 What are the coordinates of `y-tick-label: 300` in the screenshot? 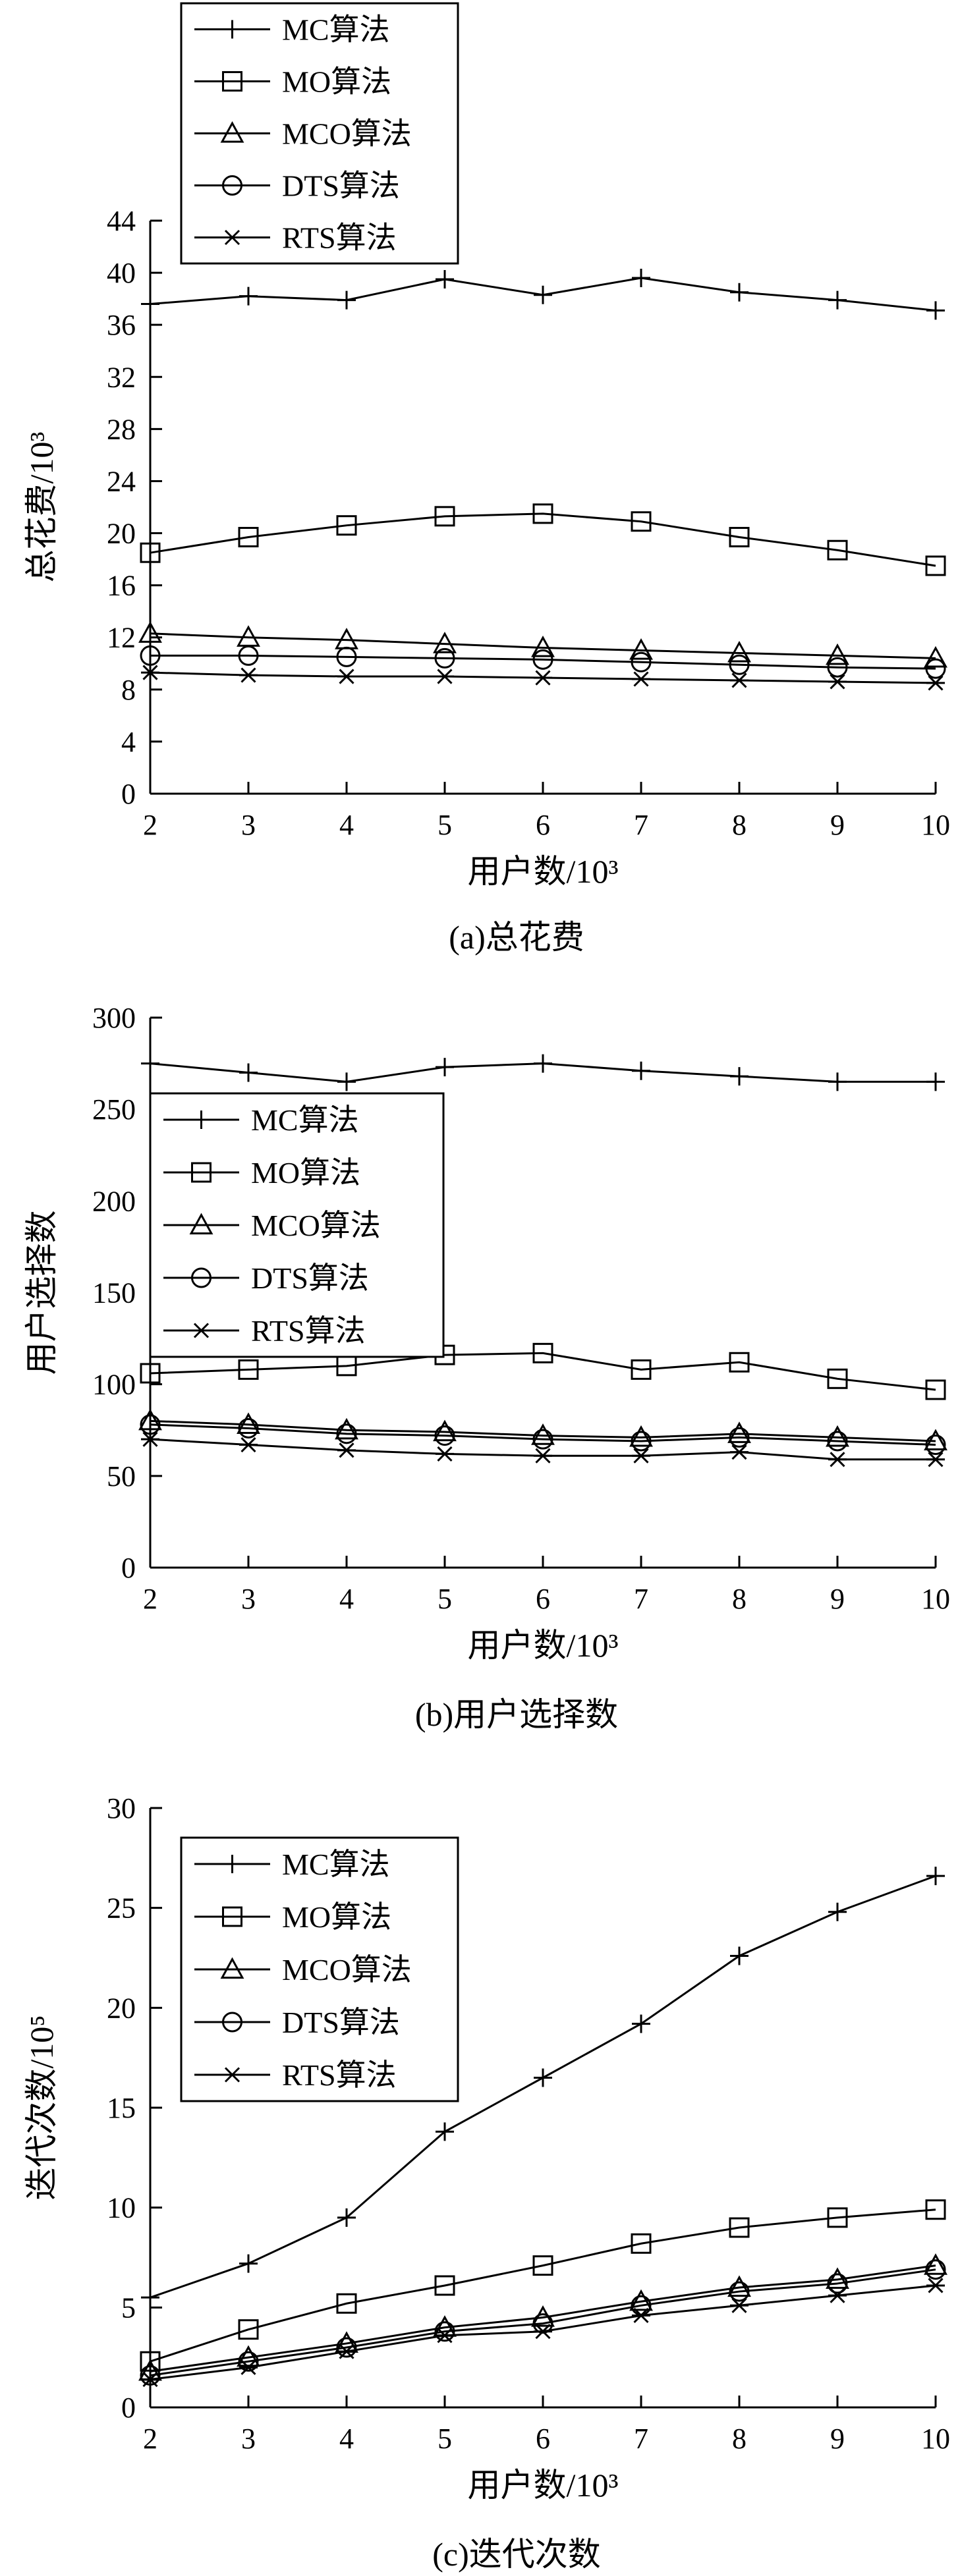 It's located at (114, 1018).